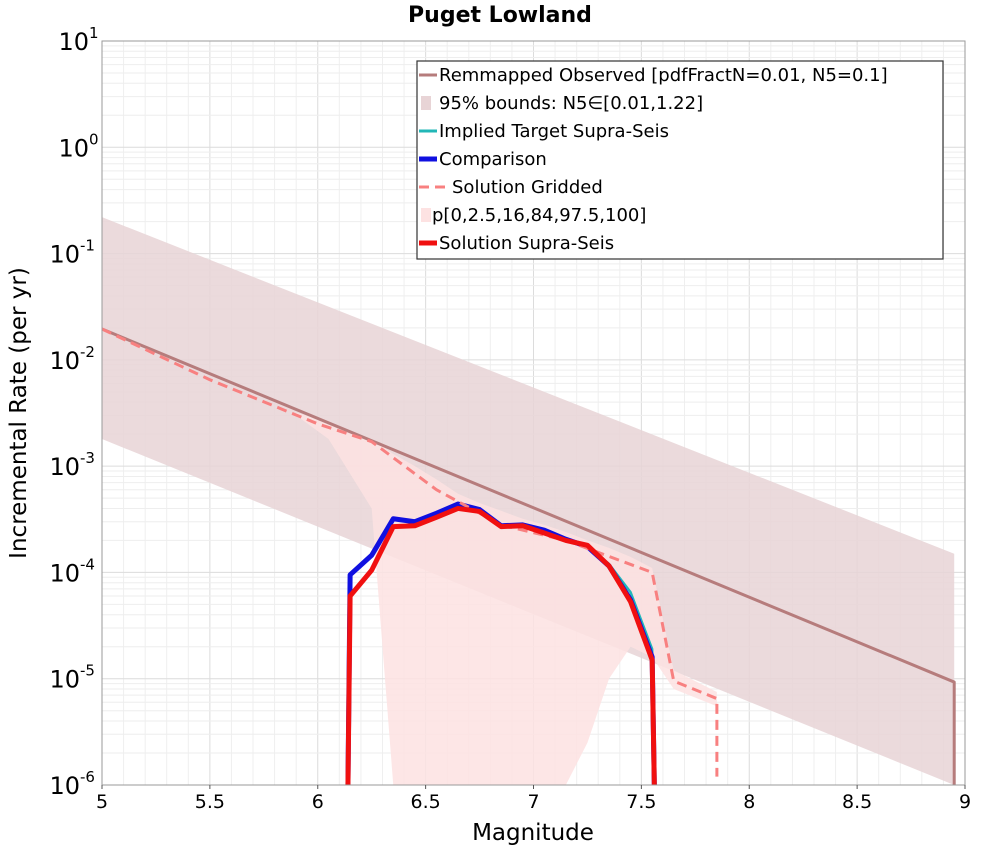  What do you see at coordinates (318, 802) in the screenshot?
I see `x-tick-label: 6` at bounding box center [318, 802].